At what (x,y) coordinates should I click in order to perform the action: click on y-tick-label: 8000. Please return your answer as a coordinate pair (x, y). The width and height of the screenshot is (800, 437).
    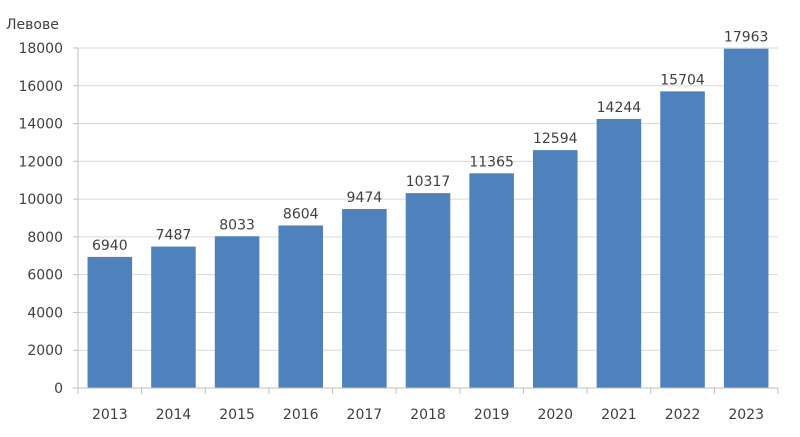
    Looking at the image, I should click on (45, 238).